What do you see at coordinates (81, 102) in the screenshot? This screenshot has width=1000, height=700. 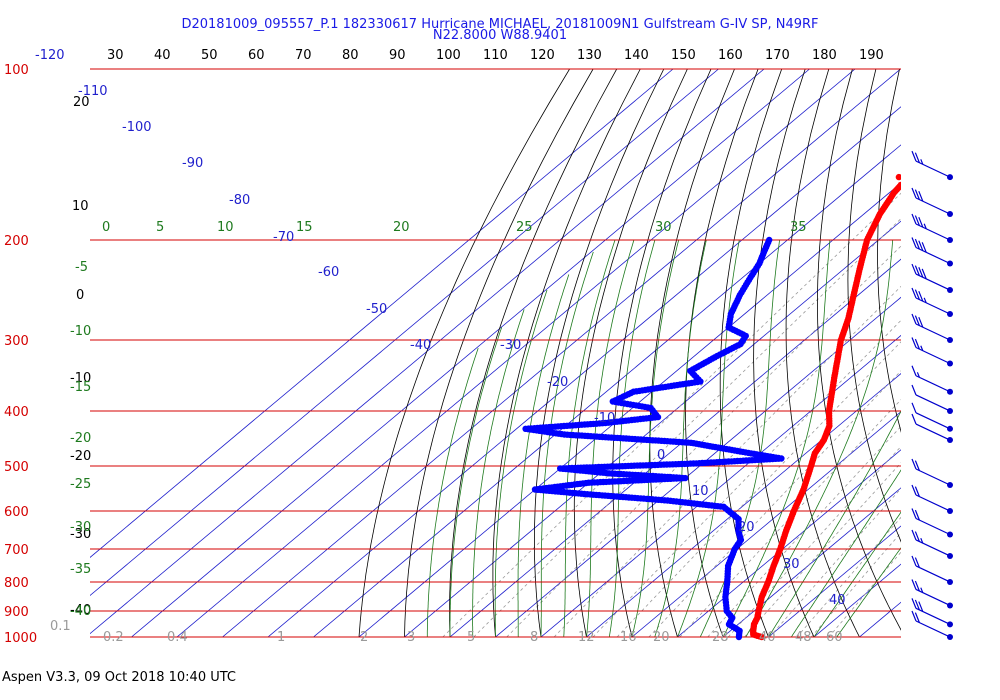 I see `dry-adiabat-label: 20` at bounding box center [81, 102].